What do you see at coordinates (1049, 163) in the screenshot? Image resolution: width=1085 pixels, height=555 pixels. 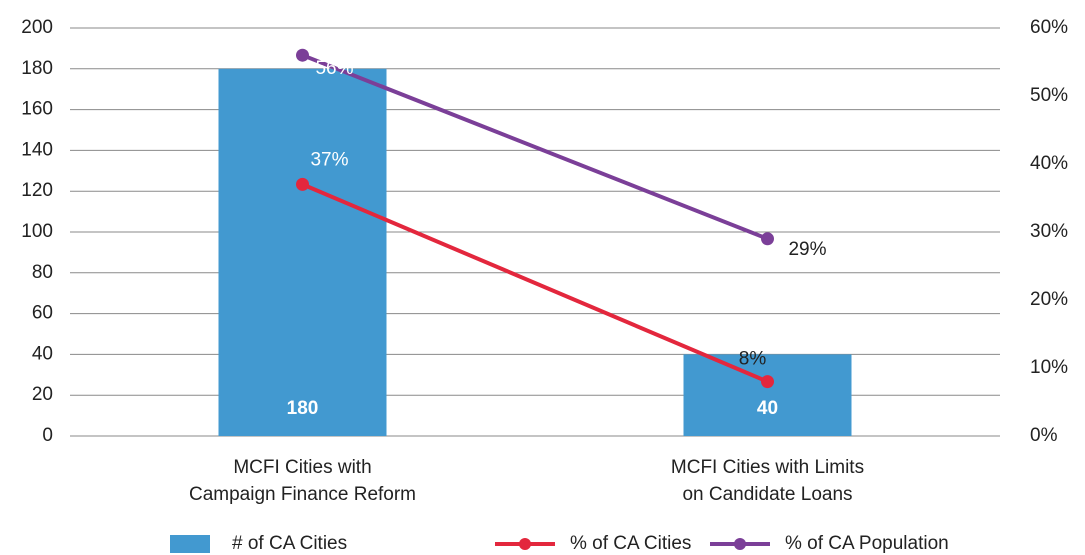 I see `y2-tick-label: 40%` at bounding box center [1049, 163].